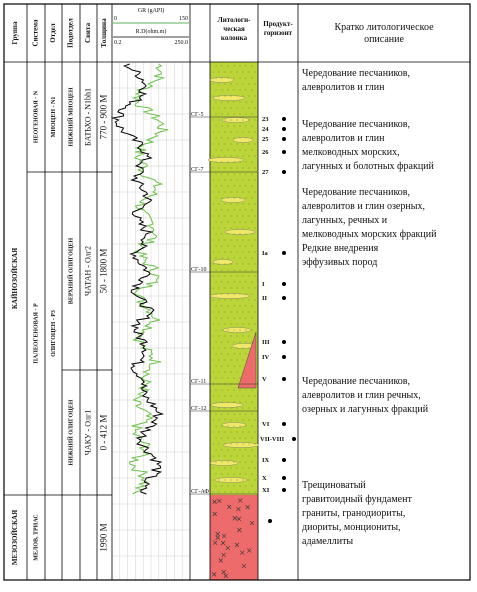 This screenshot has width=477, height=592. Describe the element at coordinates (265, 298) in the screenshot. I see `horizon-label: II` at that location.